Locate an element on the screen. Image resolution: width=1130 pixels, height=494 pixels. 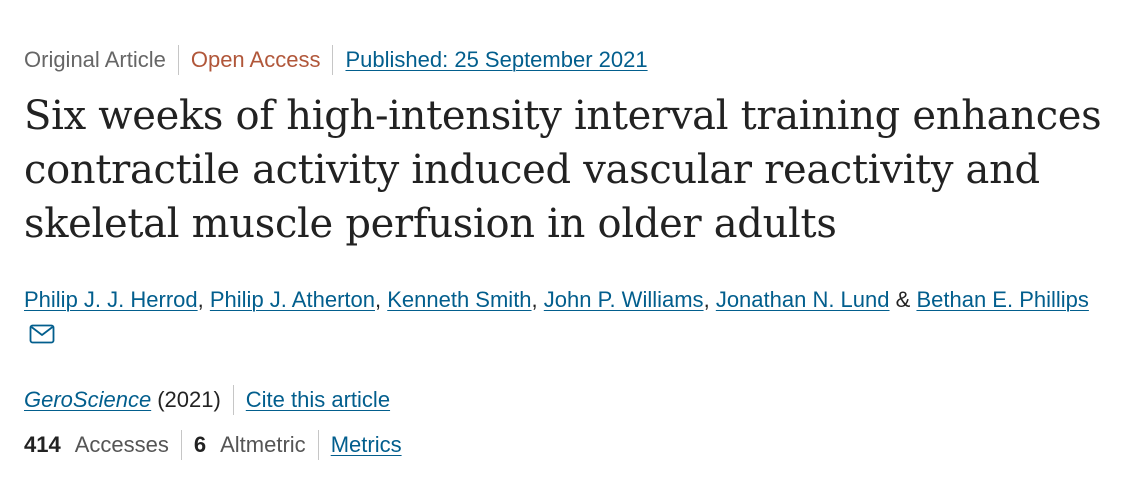
envelope-icon is located at coordinates (42, 337).